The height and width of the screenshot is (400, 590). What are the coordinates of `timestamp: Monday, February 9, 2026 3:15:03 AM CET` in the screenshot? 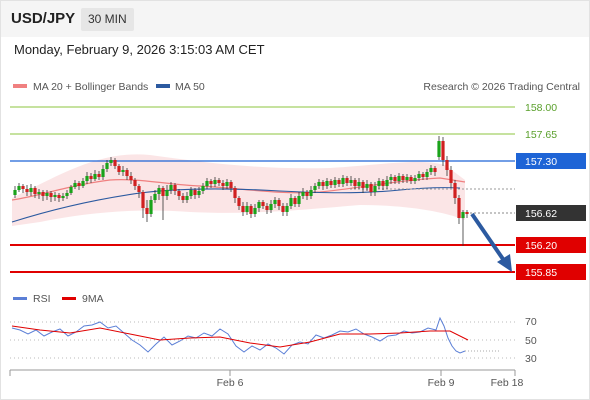 It's located at (139, 49).